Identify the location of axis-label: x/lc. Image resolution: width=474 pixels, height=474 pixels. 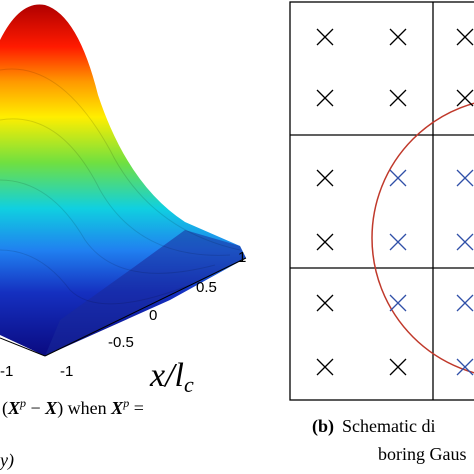
(171, 377).